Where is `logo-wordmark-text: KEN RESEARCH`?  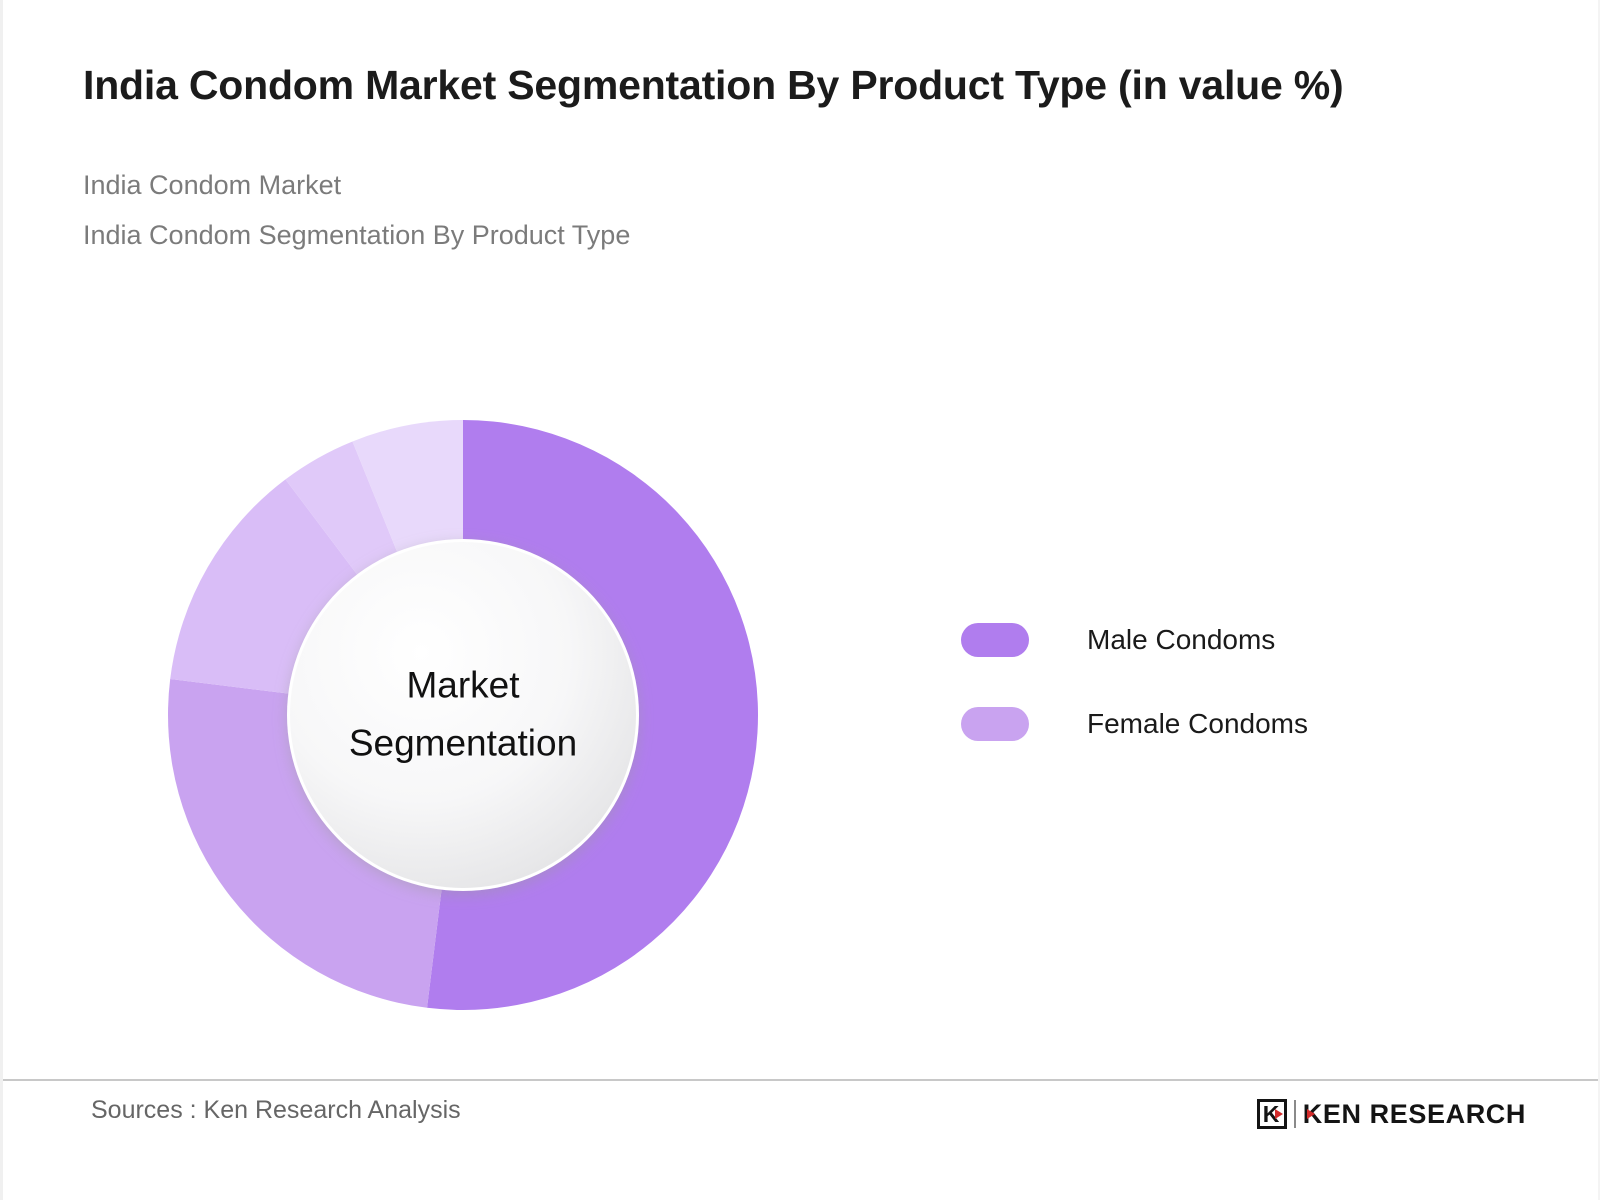
logo-wordmark-text: KEN RESEARCH is located at coordinates (1414, 1113).